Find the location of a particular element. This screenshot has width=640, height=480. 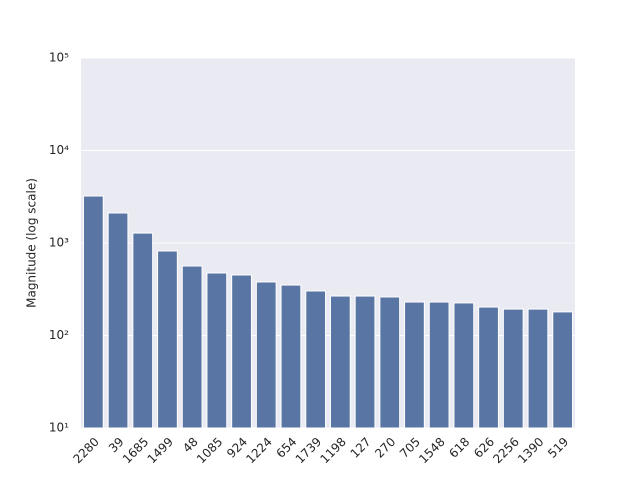

x-tick-label: 1198 is located at coordinates (332, 450).